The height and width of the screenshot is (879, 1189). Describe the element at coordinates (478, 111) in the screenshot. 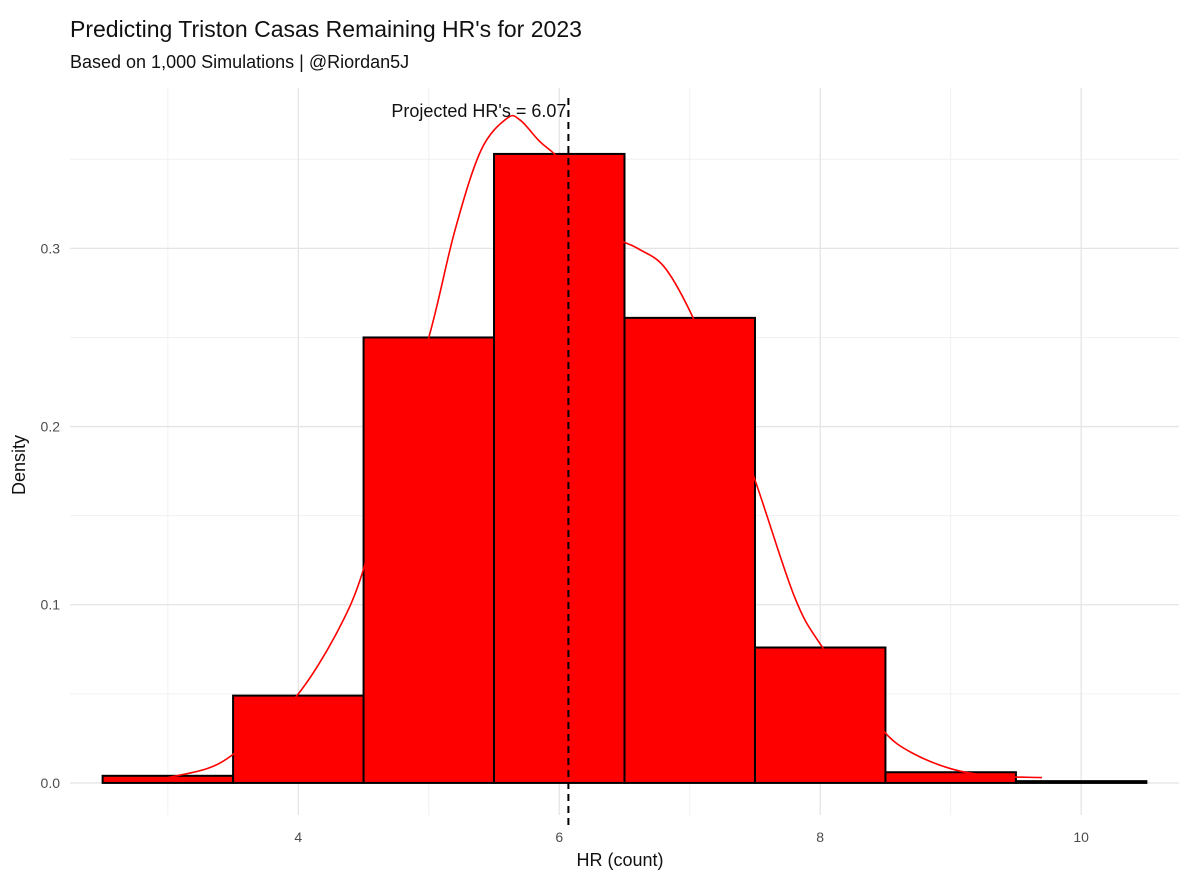

I see `projection-label: Projected HR's = 6.07` at that location.